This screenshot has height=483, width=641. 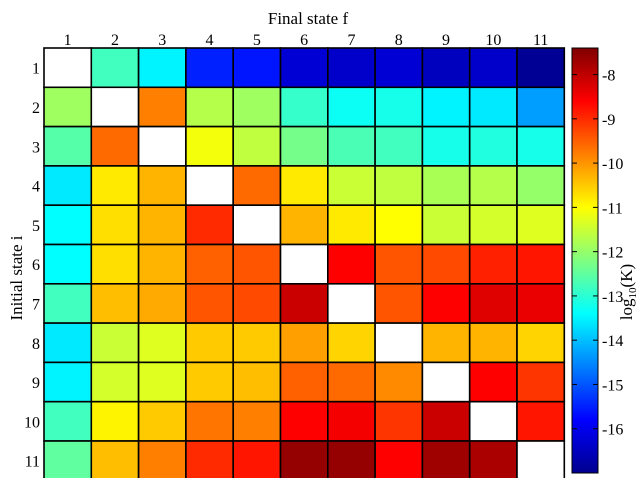 I want to click on y-tick-label: 4, so click(x=36, y=187).